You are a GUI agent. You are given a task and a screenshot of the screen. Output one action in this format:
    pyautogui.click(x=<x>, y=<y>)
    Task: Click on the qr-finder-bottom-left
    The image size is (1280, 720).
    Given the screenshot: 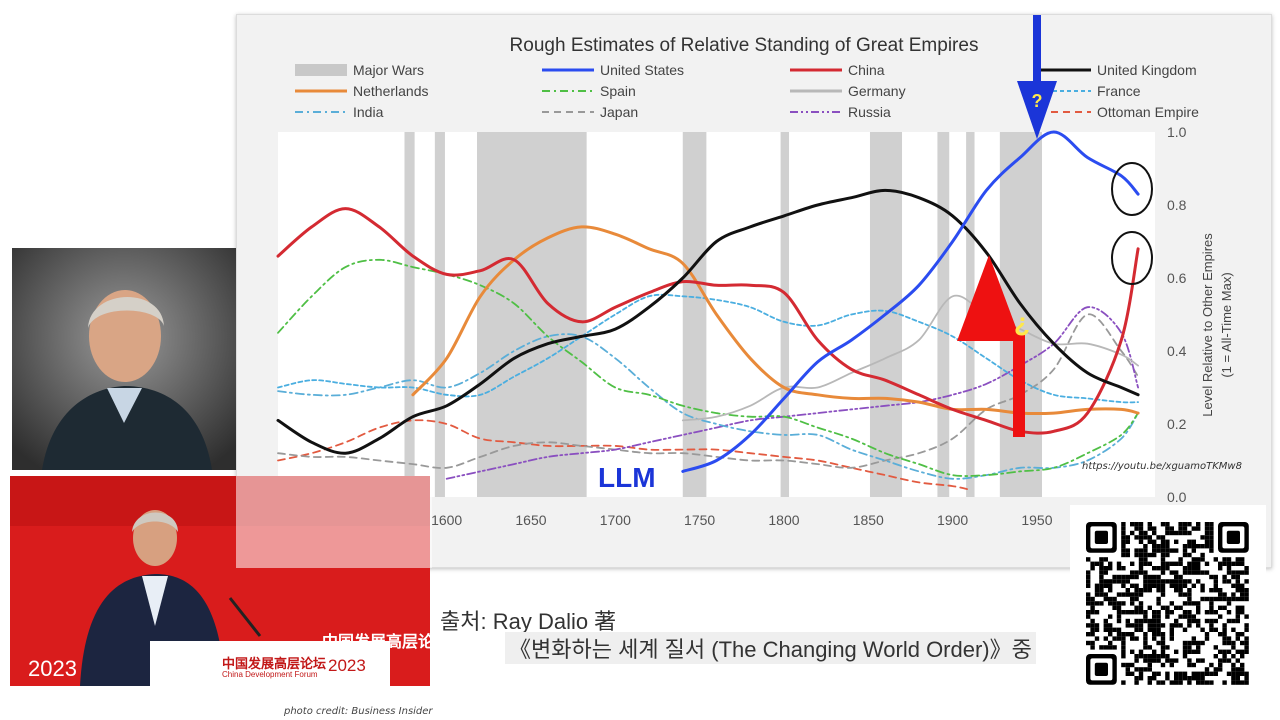 What is the action you would take?
    pyautogui.click(x=1101, y=669)
    